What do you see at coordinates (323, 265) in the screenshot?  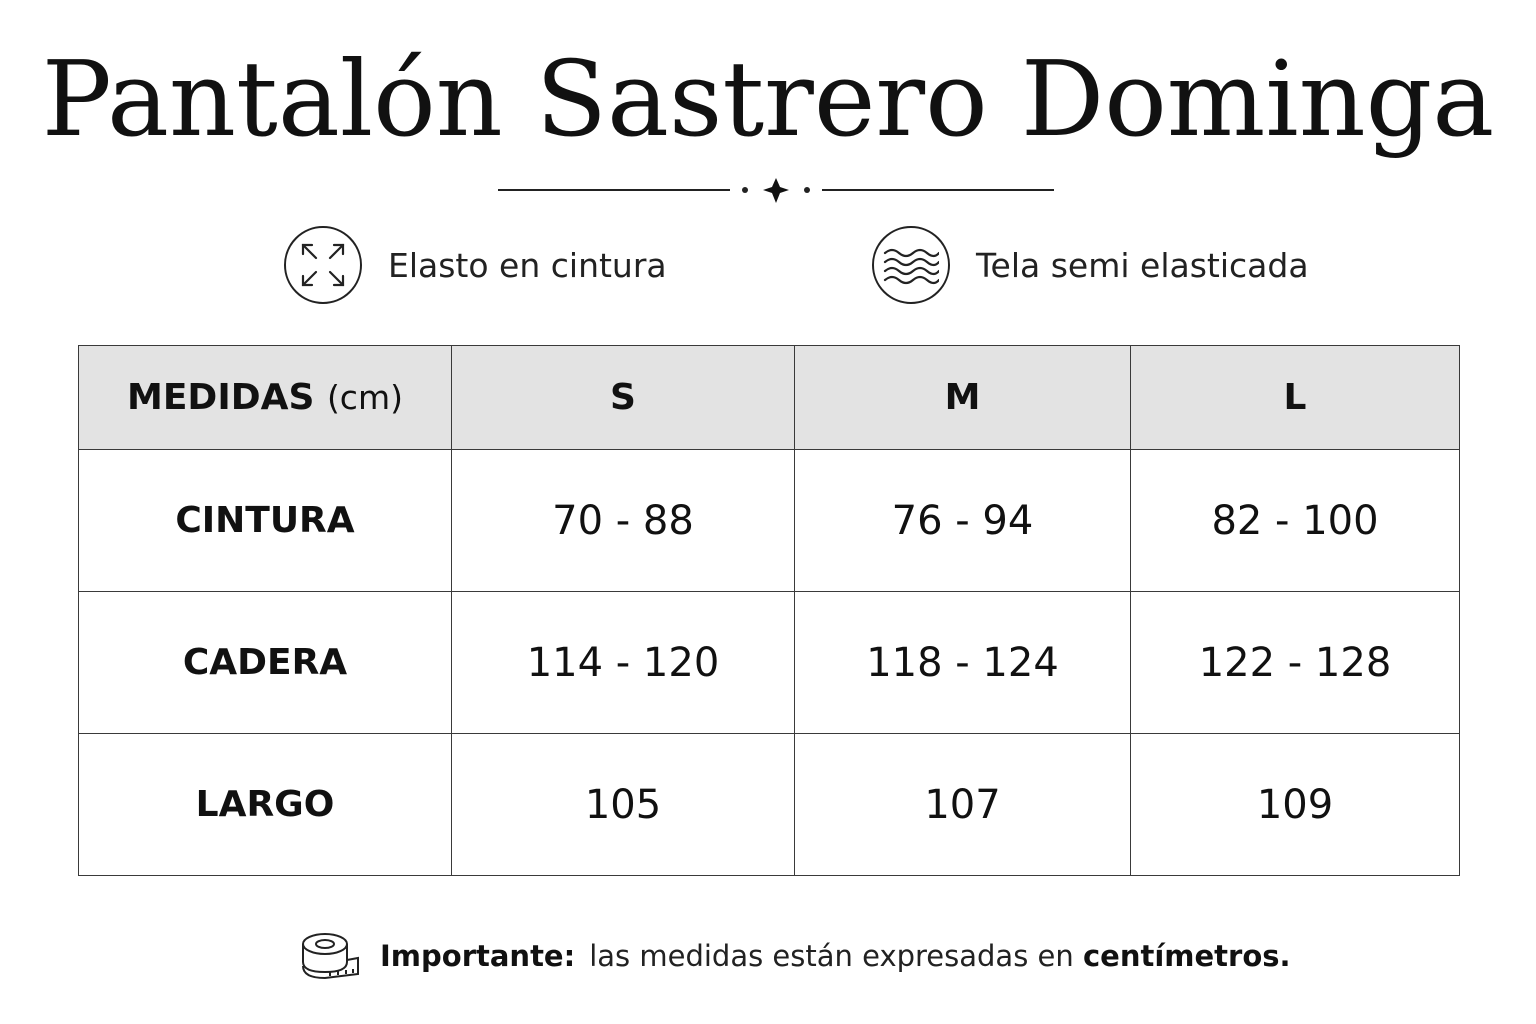 I see `expand-arrows-icon` at bounding box center [323, 265].